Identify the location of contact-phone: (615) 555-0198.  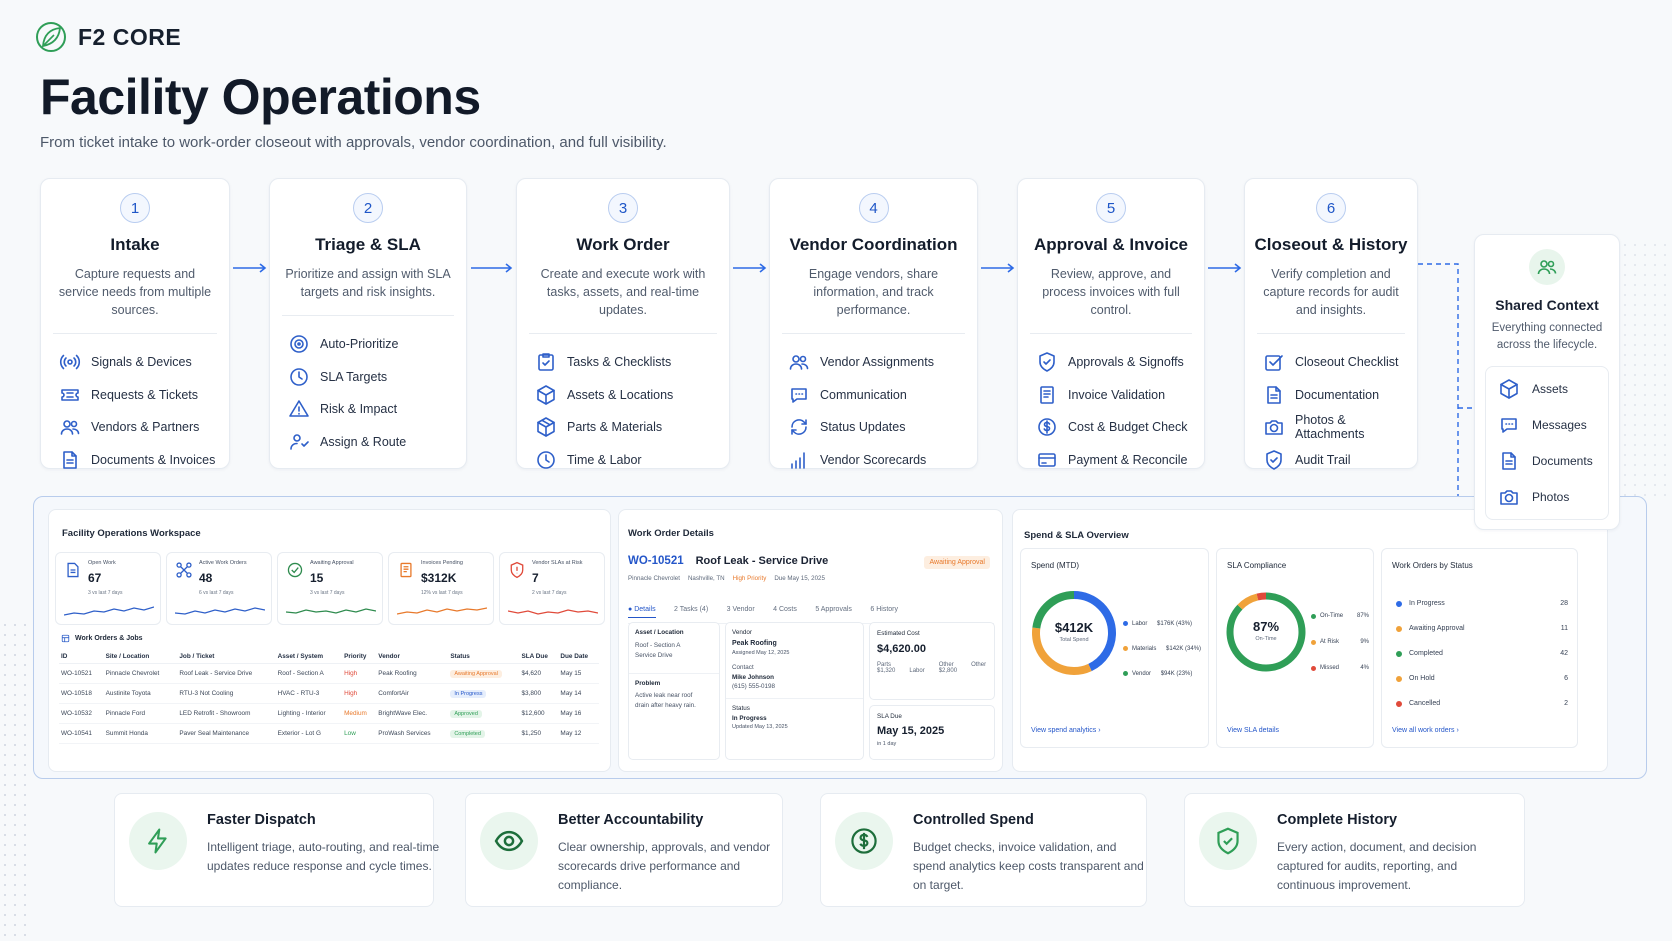
(754, 686).